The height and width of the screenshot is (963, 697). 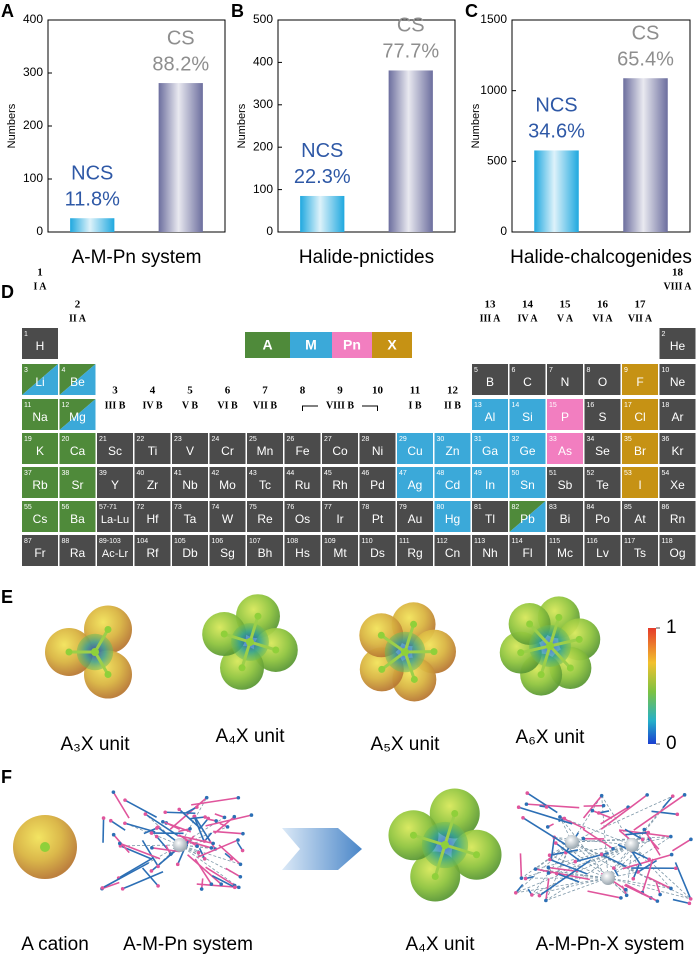 I want to click on y-axis-label: Numbers, so click(x=12, y=125).